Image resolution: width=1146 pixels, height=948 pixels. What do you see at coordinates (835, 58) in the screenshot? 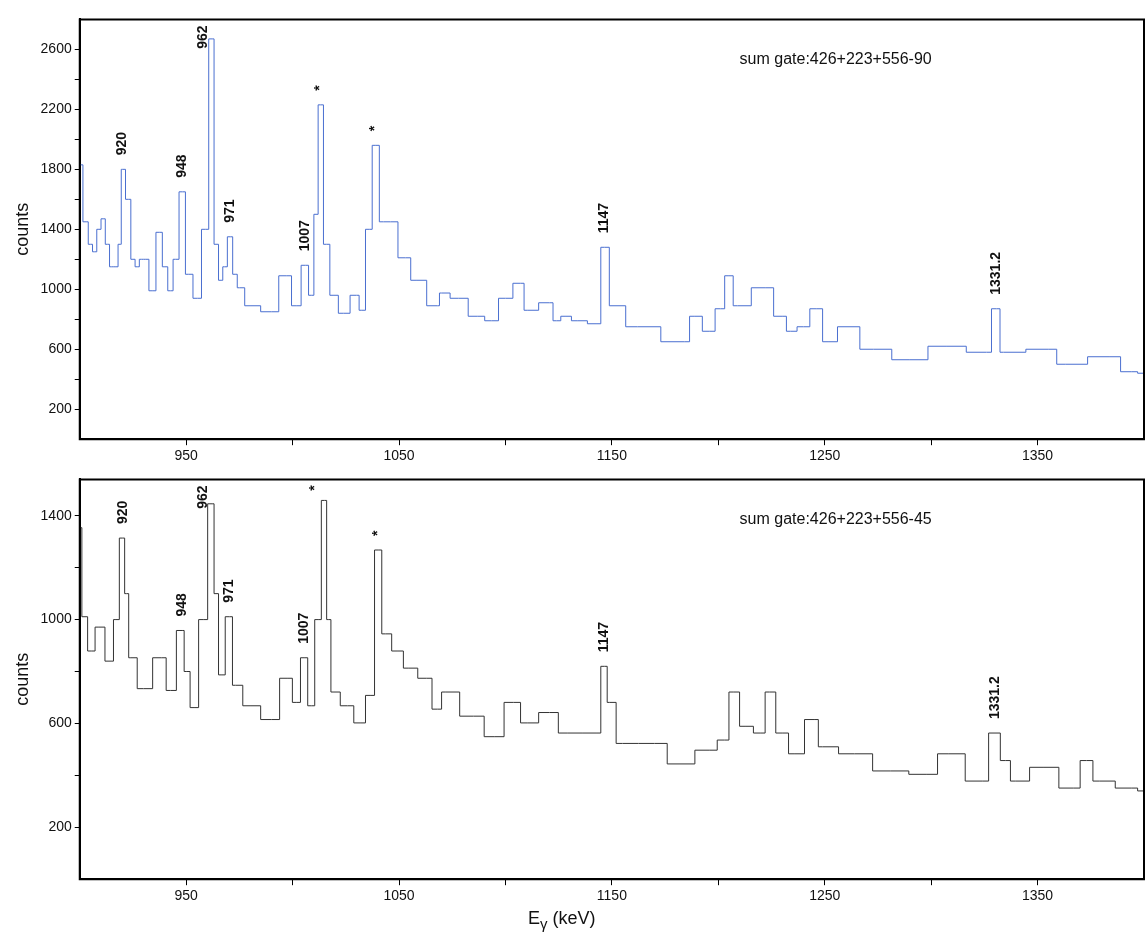
I see `annotation: sum gate:426+223+556-90` at bounding box center [835, 58].